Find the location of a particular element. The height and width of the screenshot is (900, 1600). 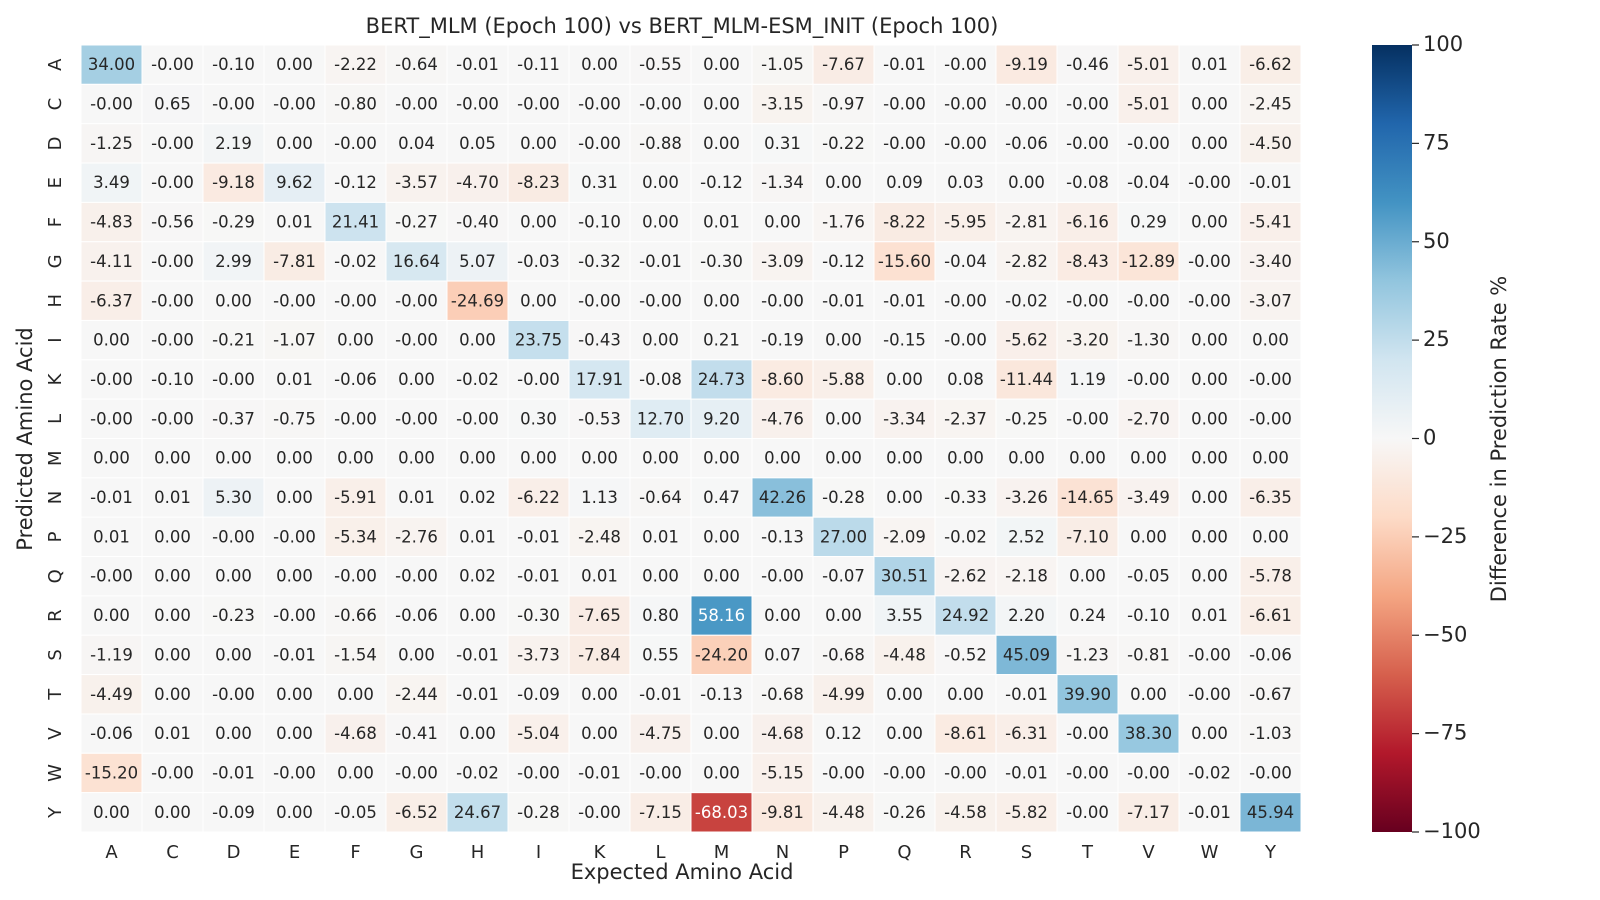

cell-value-label: -0.53 is located at coordinates (599, 418).